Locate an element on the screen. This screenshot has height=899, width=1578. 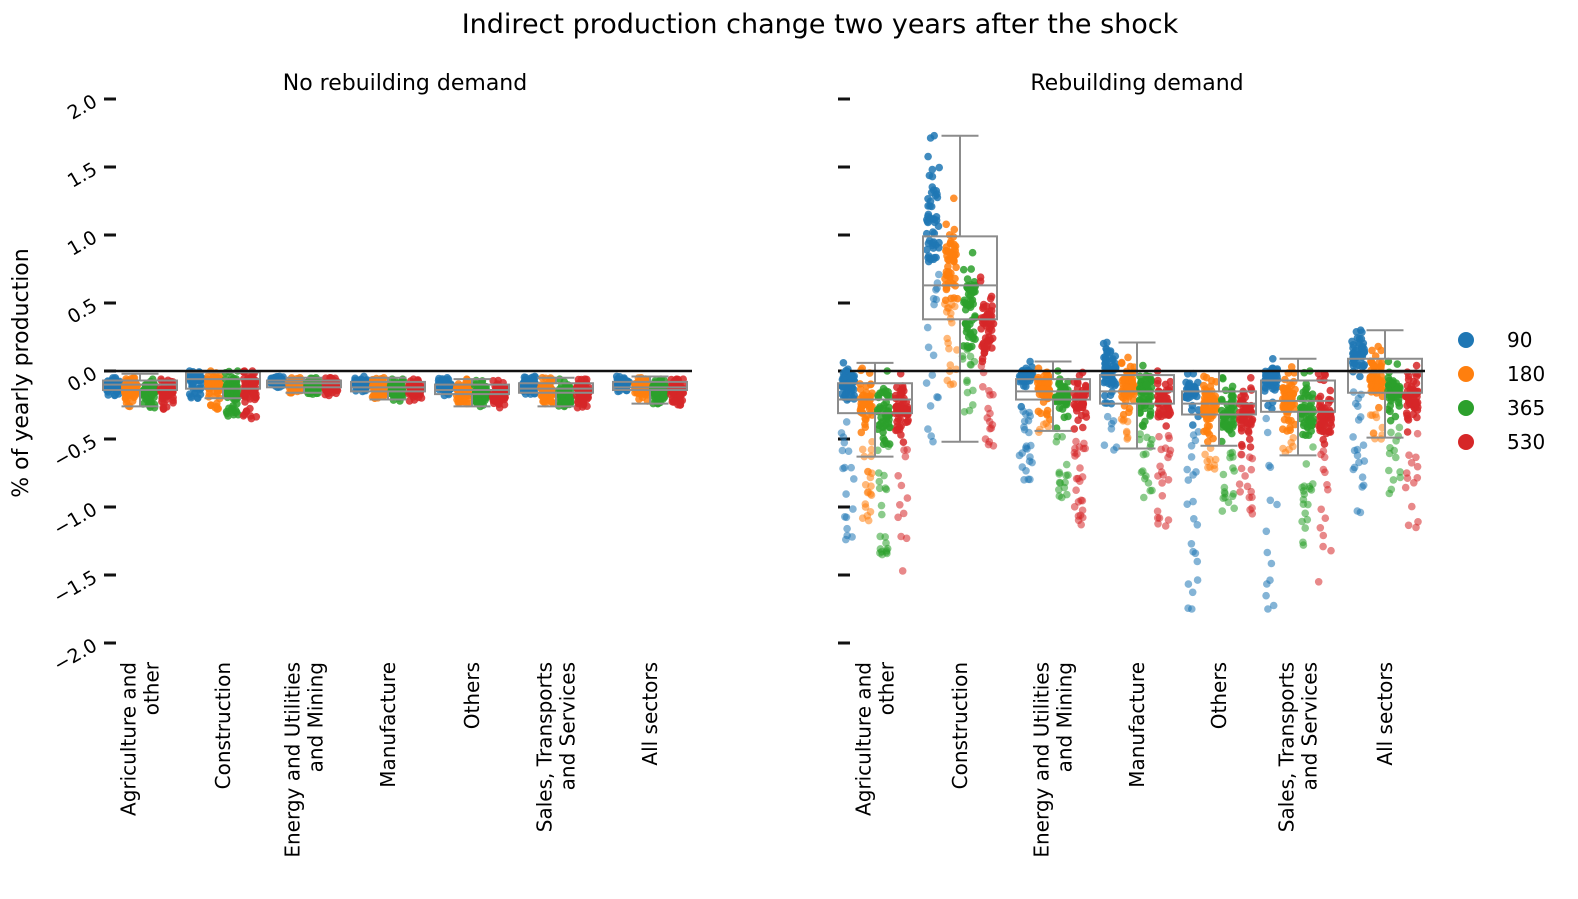
legend-label: 365 is located at coordinates (1526, 408).